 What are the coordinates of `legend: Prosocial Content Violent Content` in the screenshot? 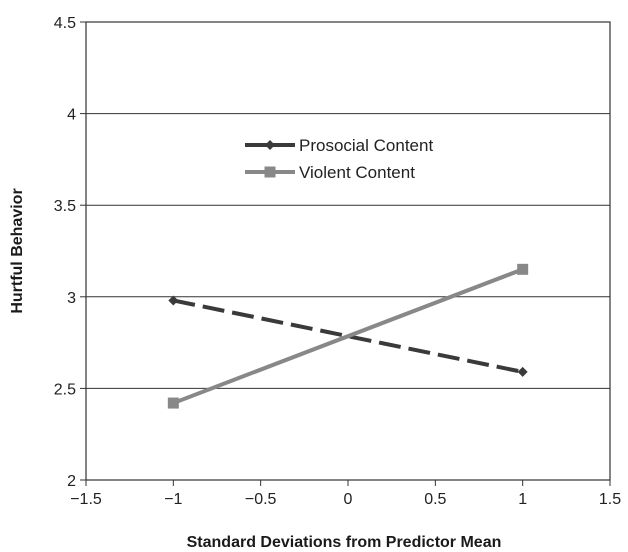 It's located at (339, 159).